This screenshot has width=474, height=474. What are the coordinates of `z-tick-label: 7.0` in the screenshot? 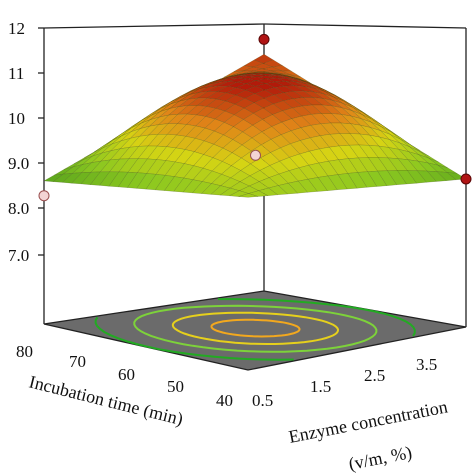 It's located at (18, 255).